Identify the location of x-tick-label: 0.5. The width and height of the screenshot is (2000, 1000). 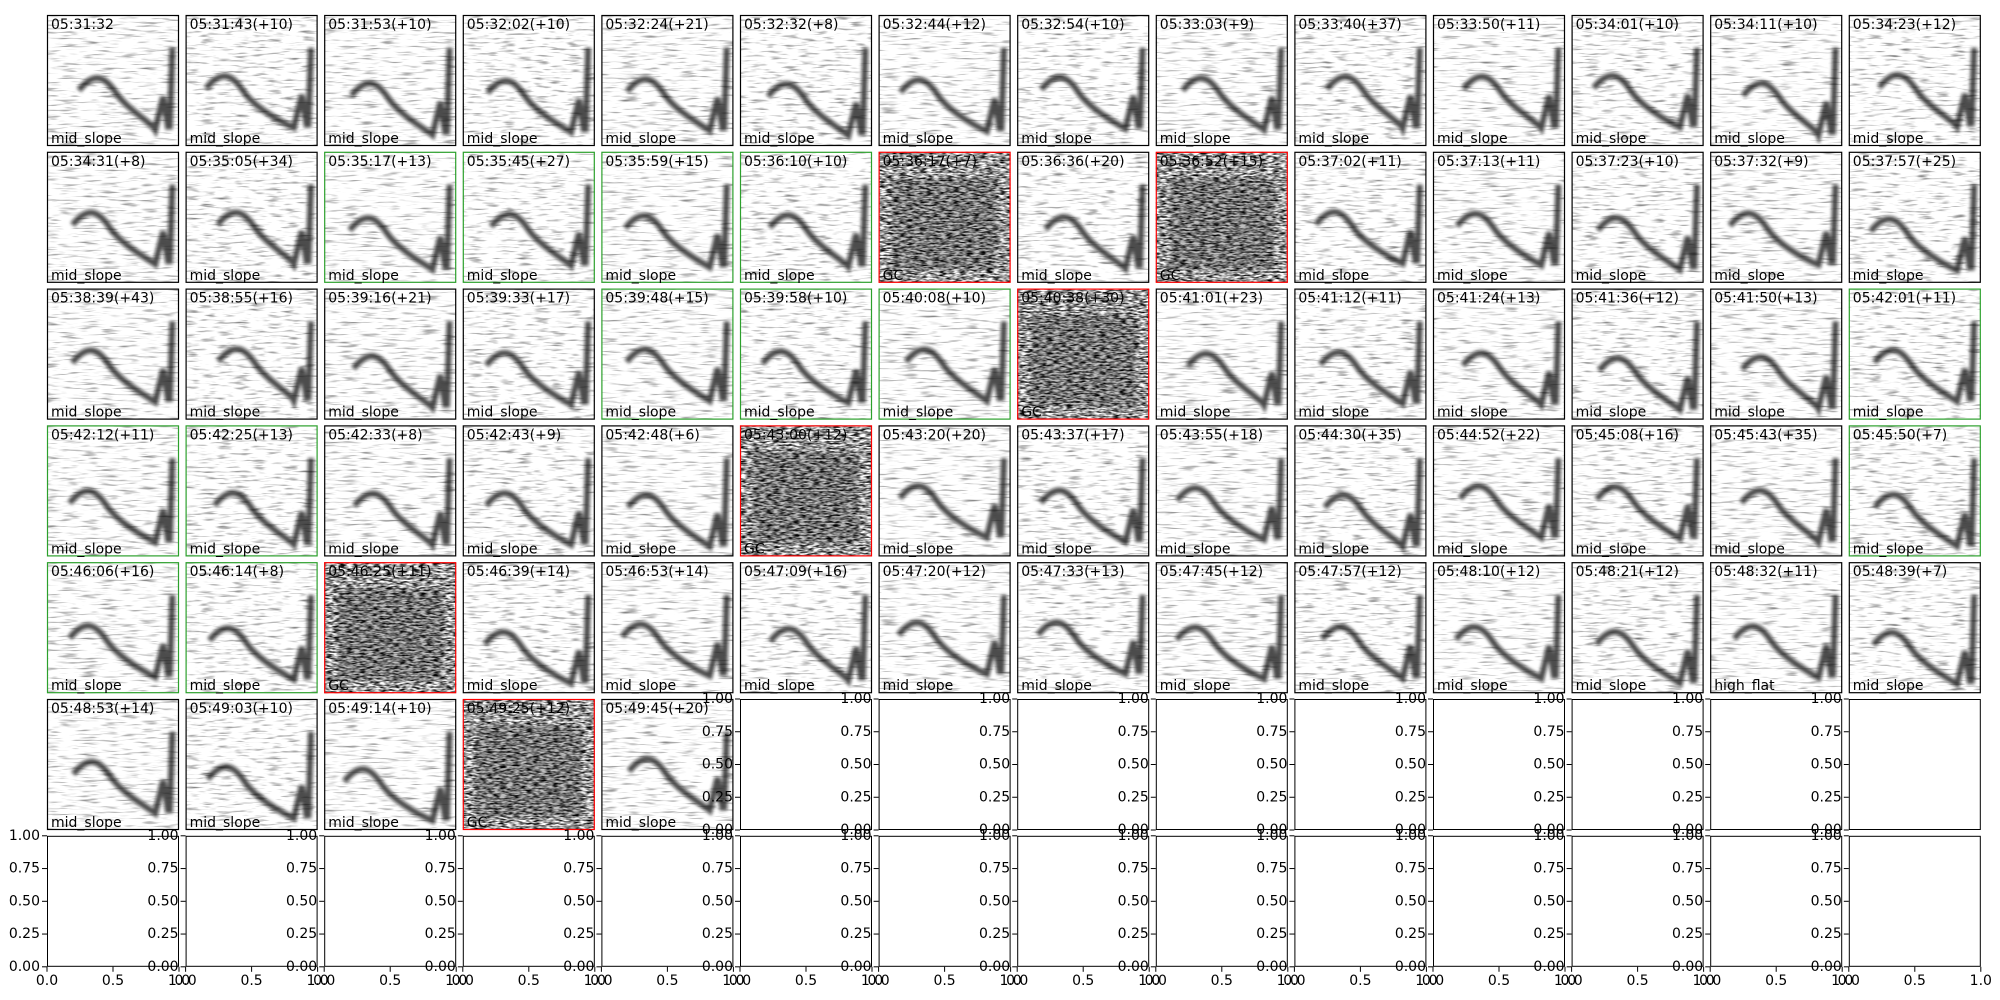
(667, 981).